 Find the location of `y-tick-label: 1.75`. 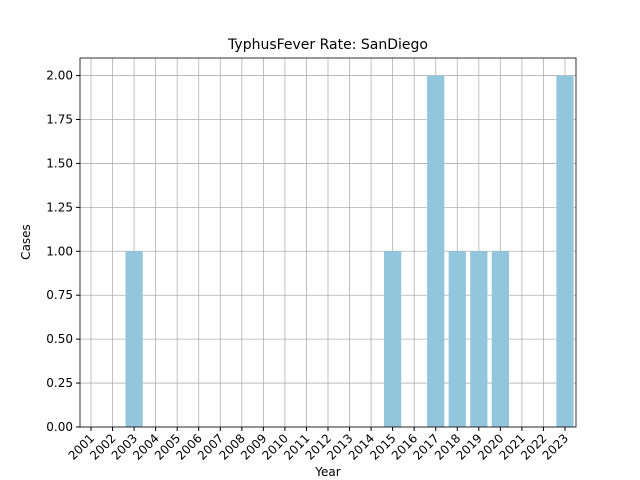

y-tick-label: 1.75 is located at coordinates (59, 120).